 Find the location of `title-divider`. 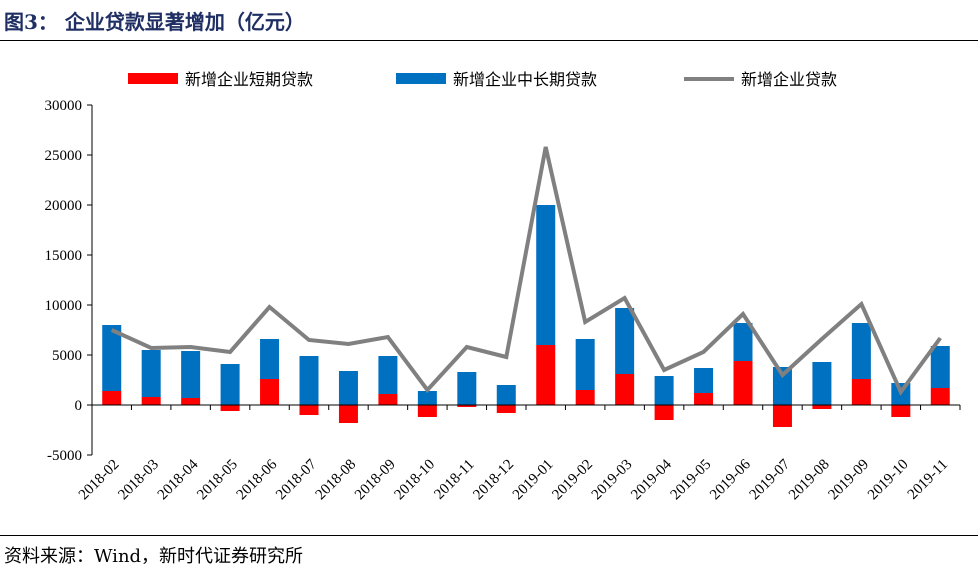

title-divider is located at coordinates (489, 40).